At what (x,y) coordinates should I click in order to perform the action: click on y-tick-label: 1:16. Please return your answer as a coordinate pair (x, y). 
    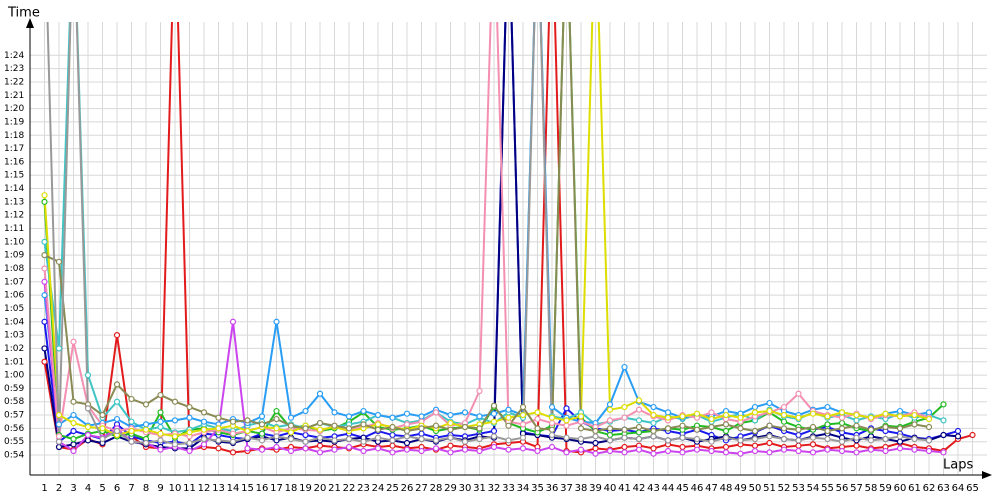
    Looking at the image, I should click on (14, 162).